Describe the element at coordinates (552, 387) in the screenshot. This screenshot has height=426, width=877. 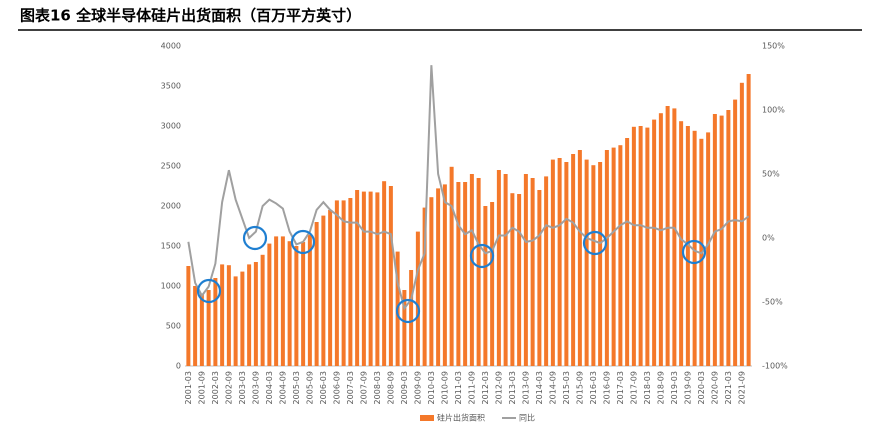
I see `x-tick-label: 2014-09` at that location.